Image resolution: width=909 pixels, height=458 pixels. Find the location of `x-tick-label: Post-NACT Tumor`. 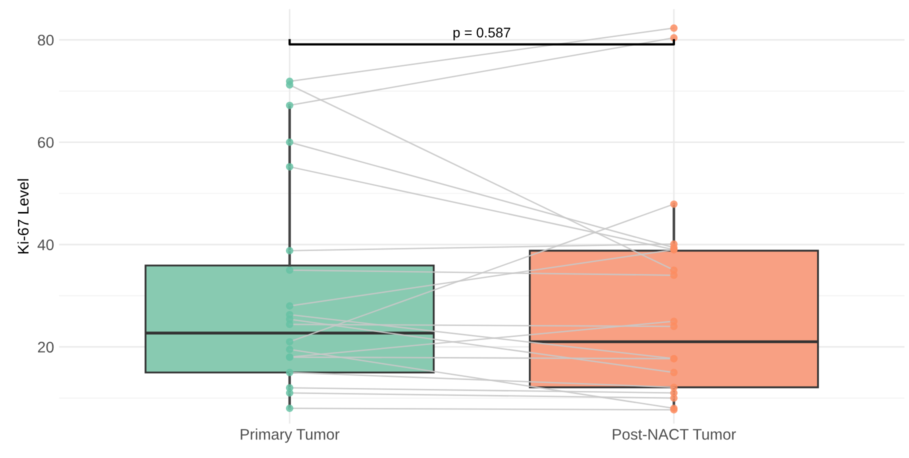

x-tick-label: Post-NACT Tumor is located at coordinates (674, 434).